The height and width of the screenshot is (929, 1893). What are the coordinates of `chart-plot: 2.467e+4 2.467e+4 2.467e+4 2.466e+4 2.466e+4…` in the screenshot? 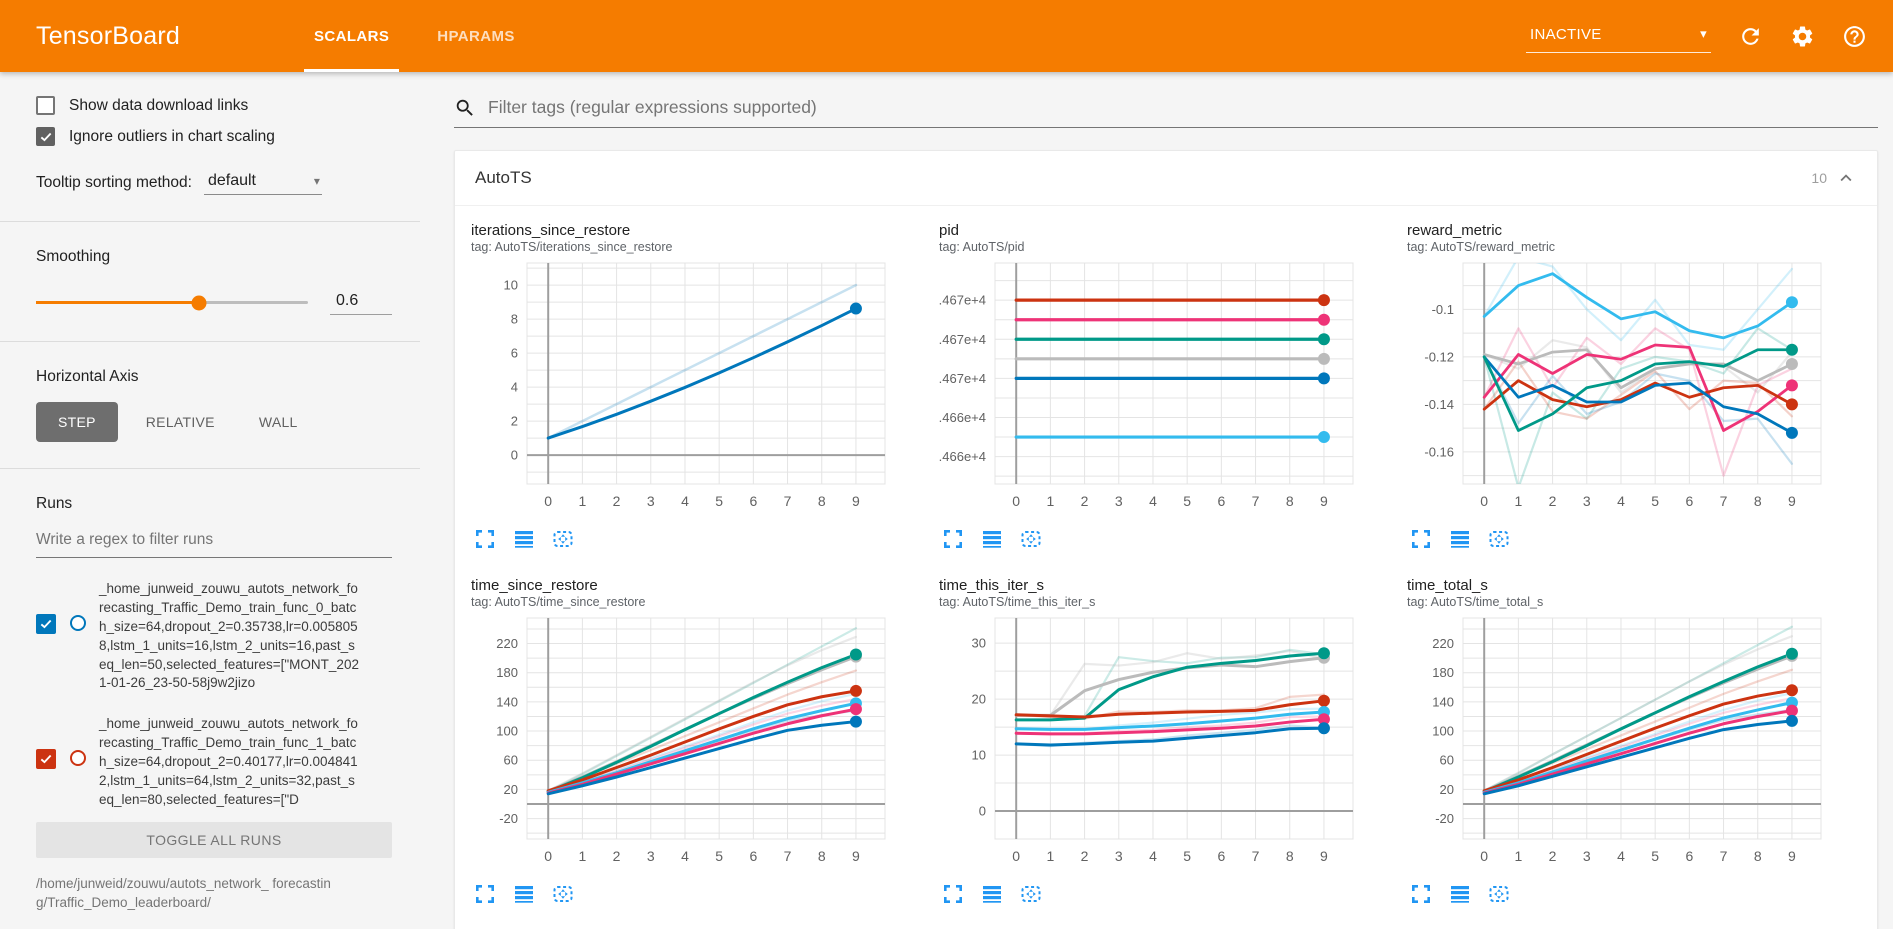 It's located at (1145, 388).